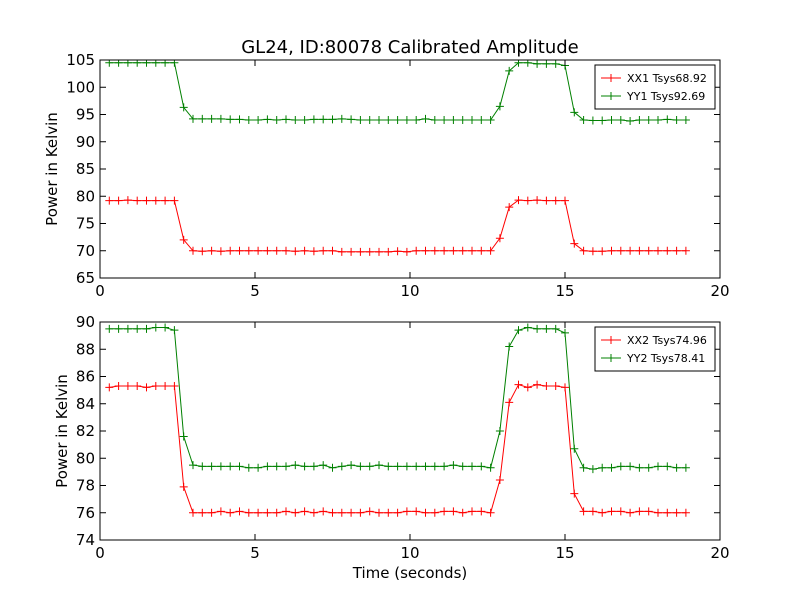  I want to click on y-tick-label: 80, so click(85, 196).